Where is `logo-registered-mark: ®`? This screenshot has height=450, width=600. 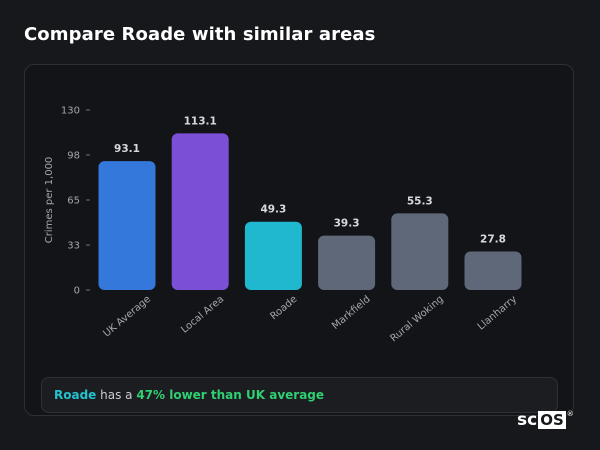 logo-registered-mark: ® is located at coordinates (570, 414).